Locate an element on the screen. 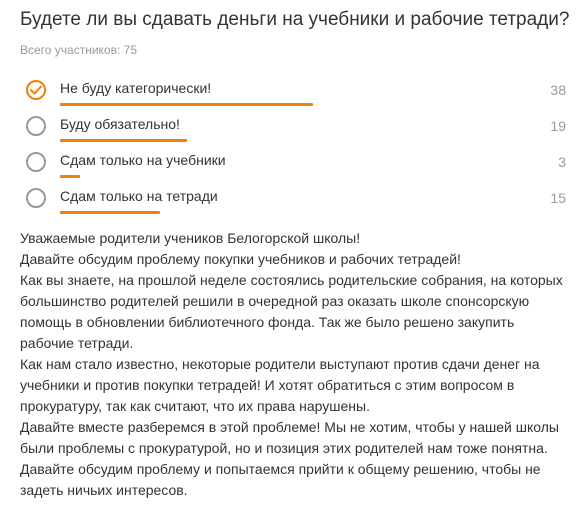 The width and height of the screenshot is (583, 519). option-count: 15 is located at coordinates (558, 198).